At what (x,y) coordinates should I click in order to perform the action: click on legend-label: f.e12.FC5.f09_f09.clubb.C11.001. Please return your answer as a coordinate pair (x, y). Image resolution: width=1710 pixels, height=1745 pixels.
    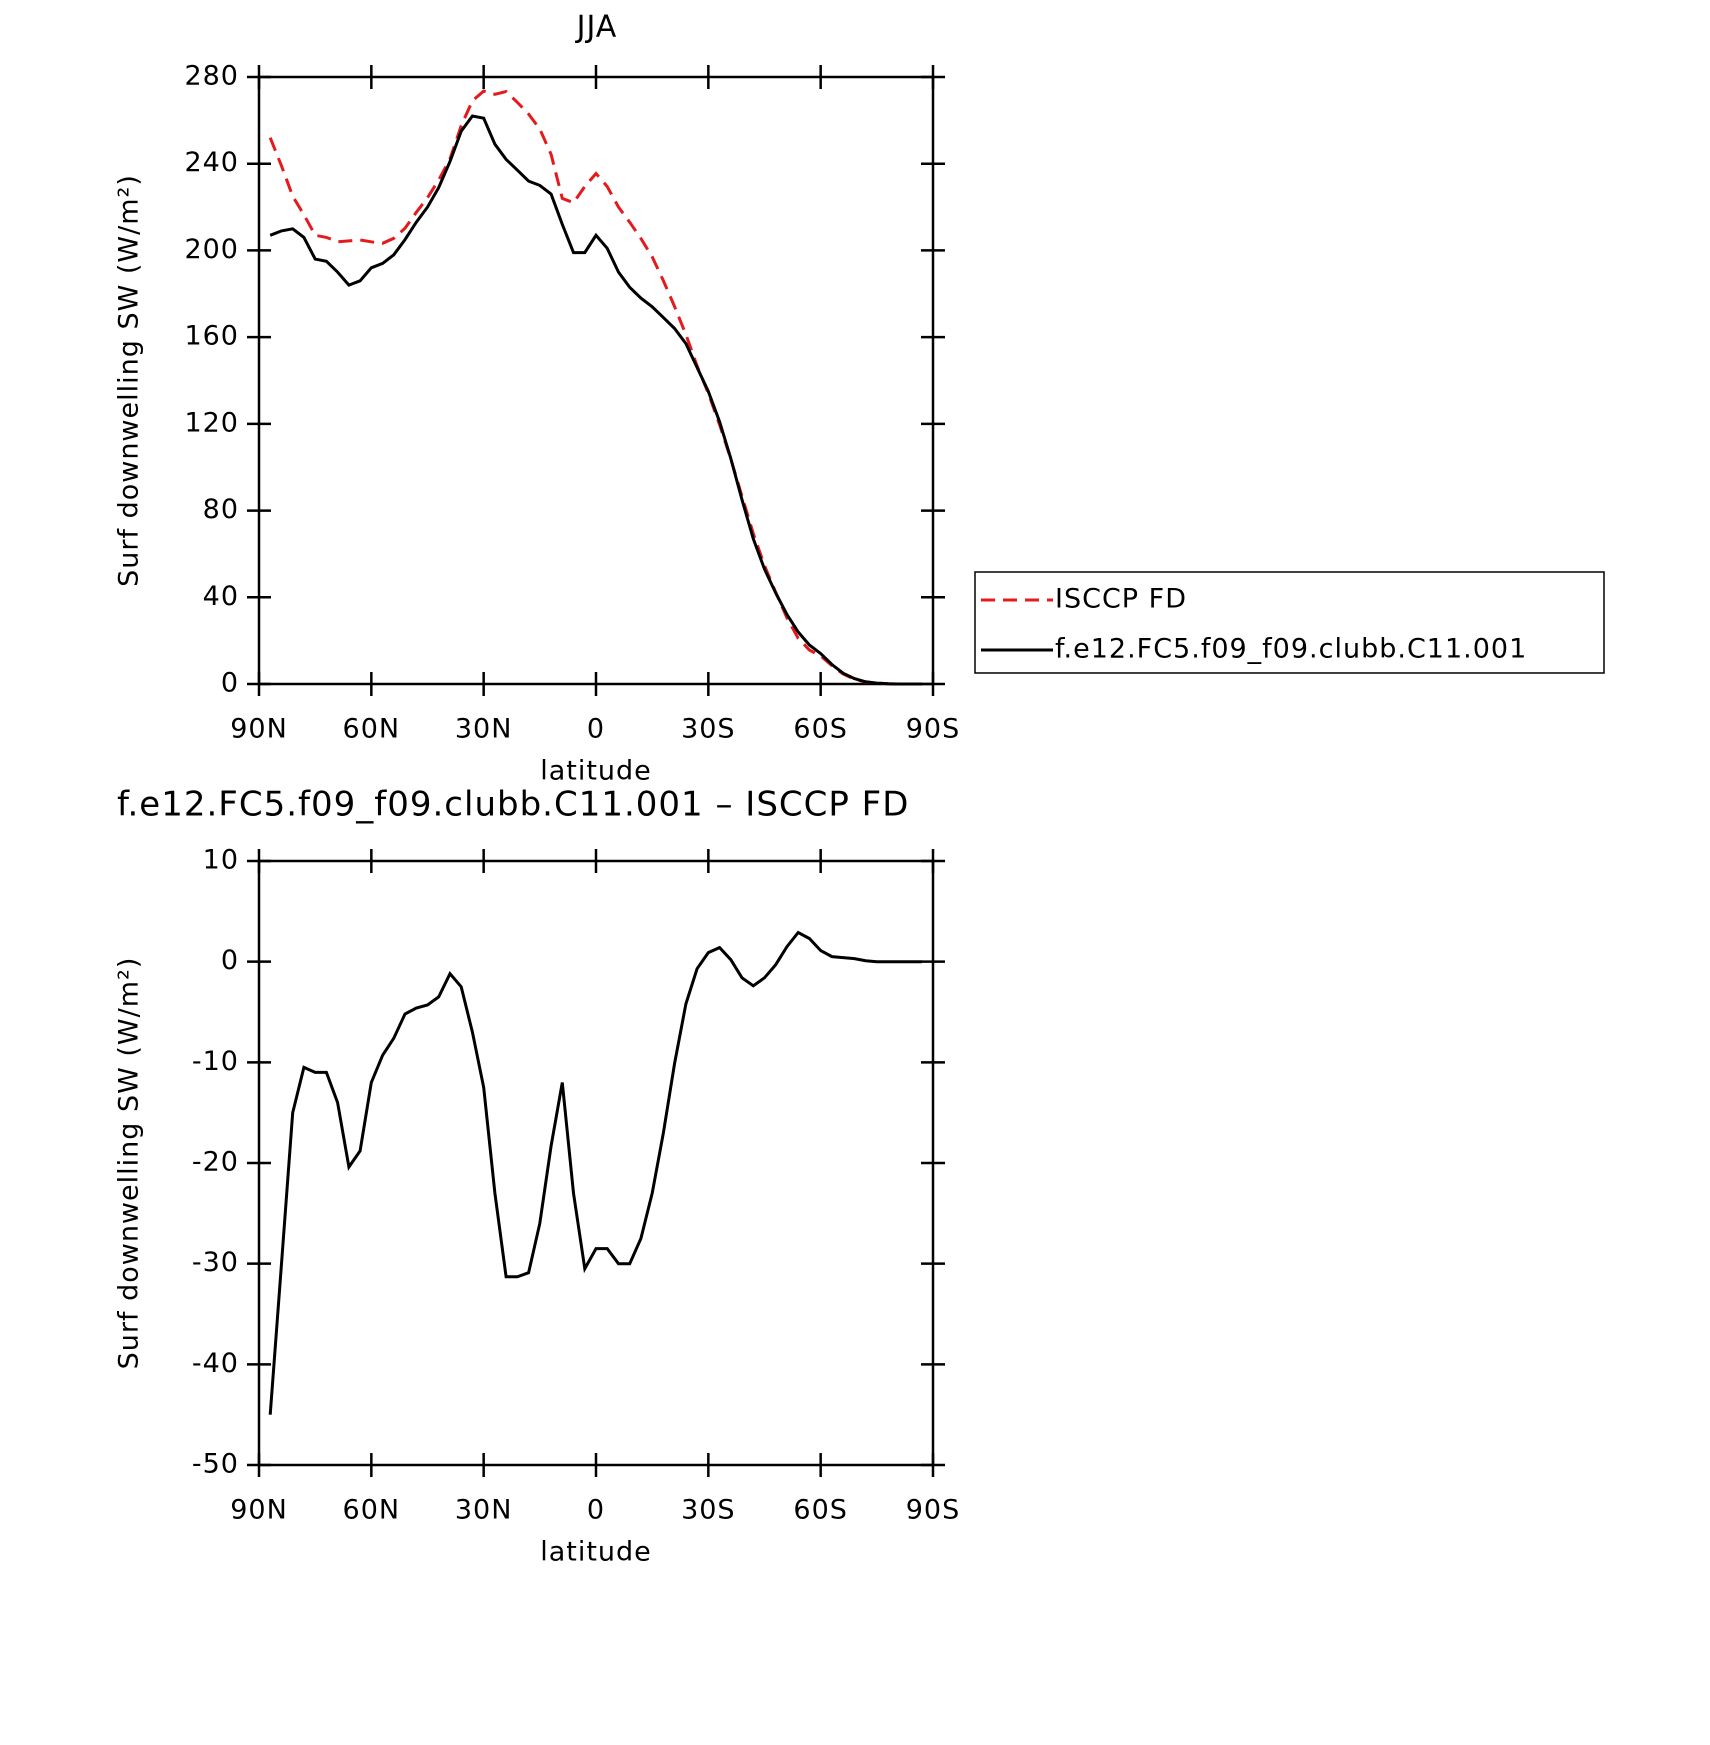
    Looking at the image, I should click on (1291, 649).